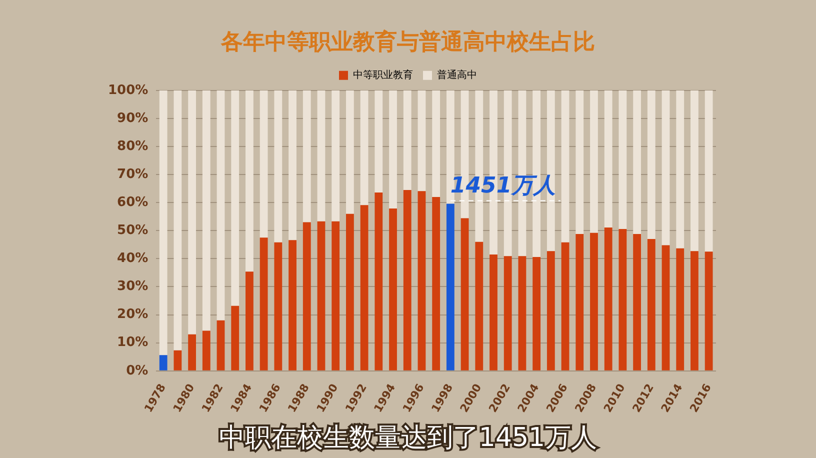 This screenshot has width=816, height=458. Describe the element at coordinates (132, 314) in the screenshot. I see `y-tick-label: 20%` at that location.